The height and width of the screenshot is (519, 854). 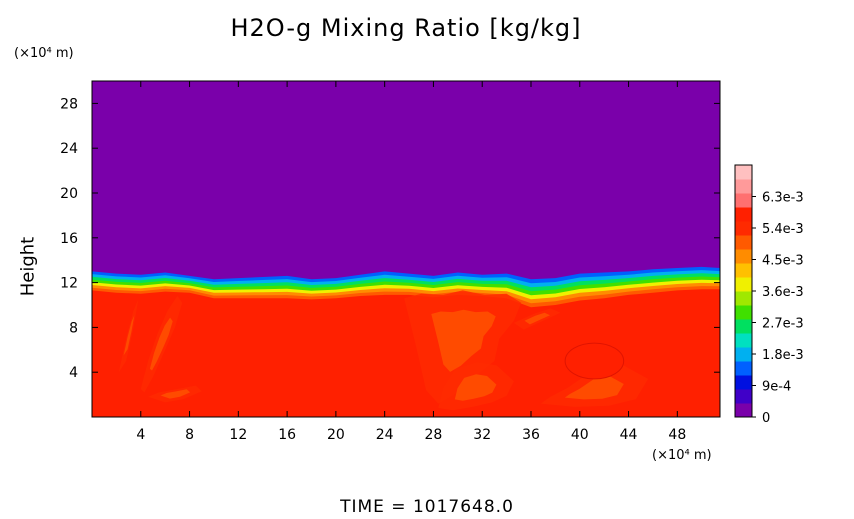 What do you see at coordinates (682, 455) in the screenshot?
I see `x-axis-unit: (×10⁴ m)` at bounding box center [682, 455].